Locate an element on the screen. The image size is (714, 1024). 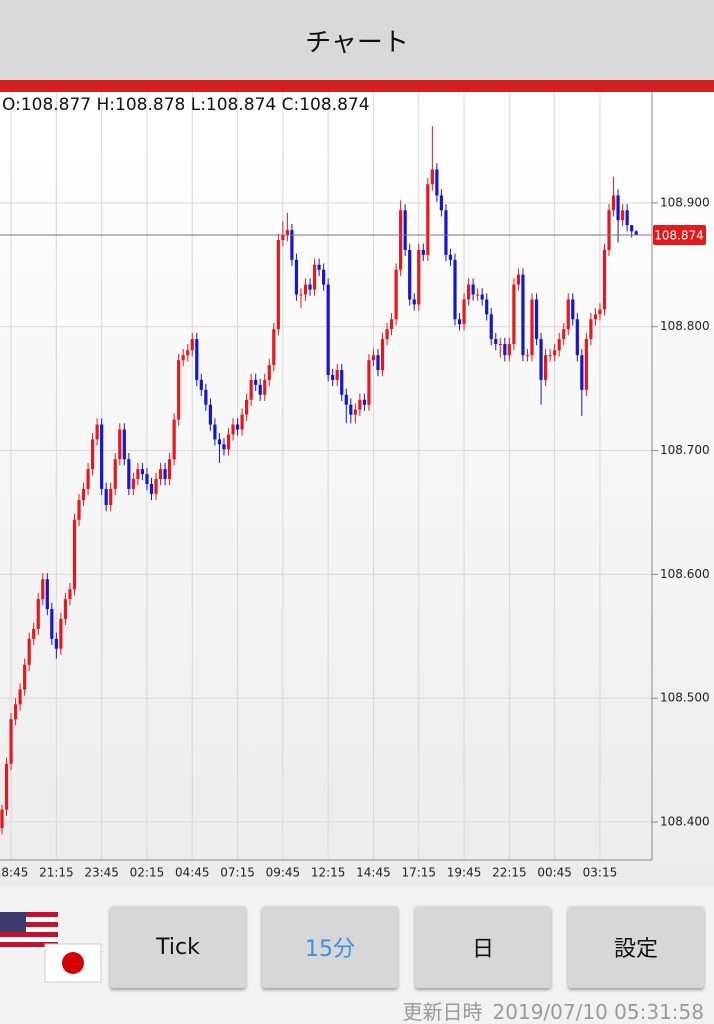
x-tick-label: 17:15 is located at coordinates (418, 873).